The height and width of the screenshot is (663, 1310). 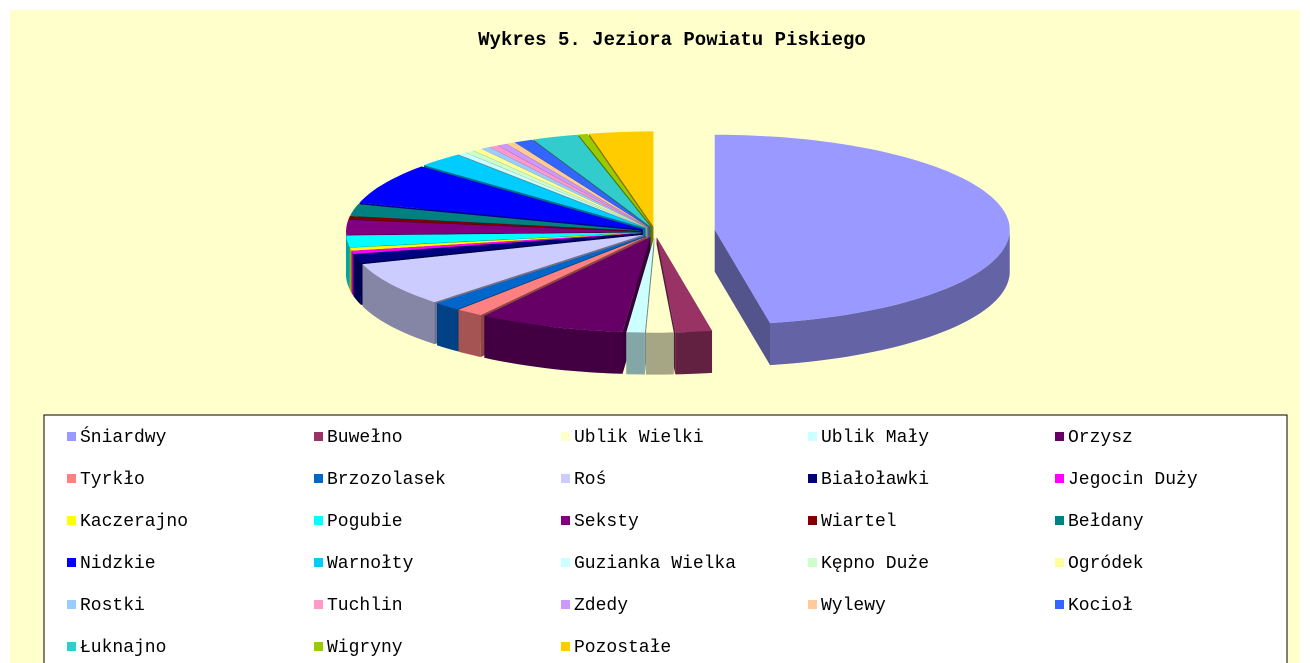 What do you see at coordinates (365, 522) in the screenshot?
I see `legend-label: Pogubie` at bounding box center [365, 522].